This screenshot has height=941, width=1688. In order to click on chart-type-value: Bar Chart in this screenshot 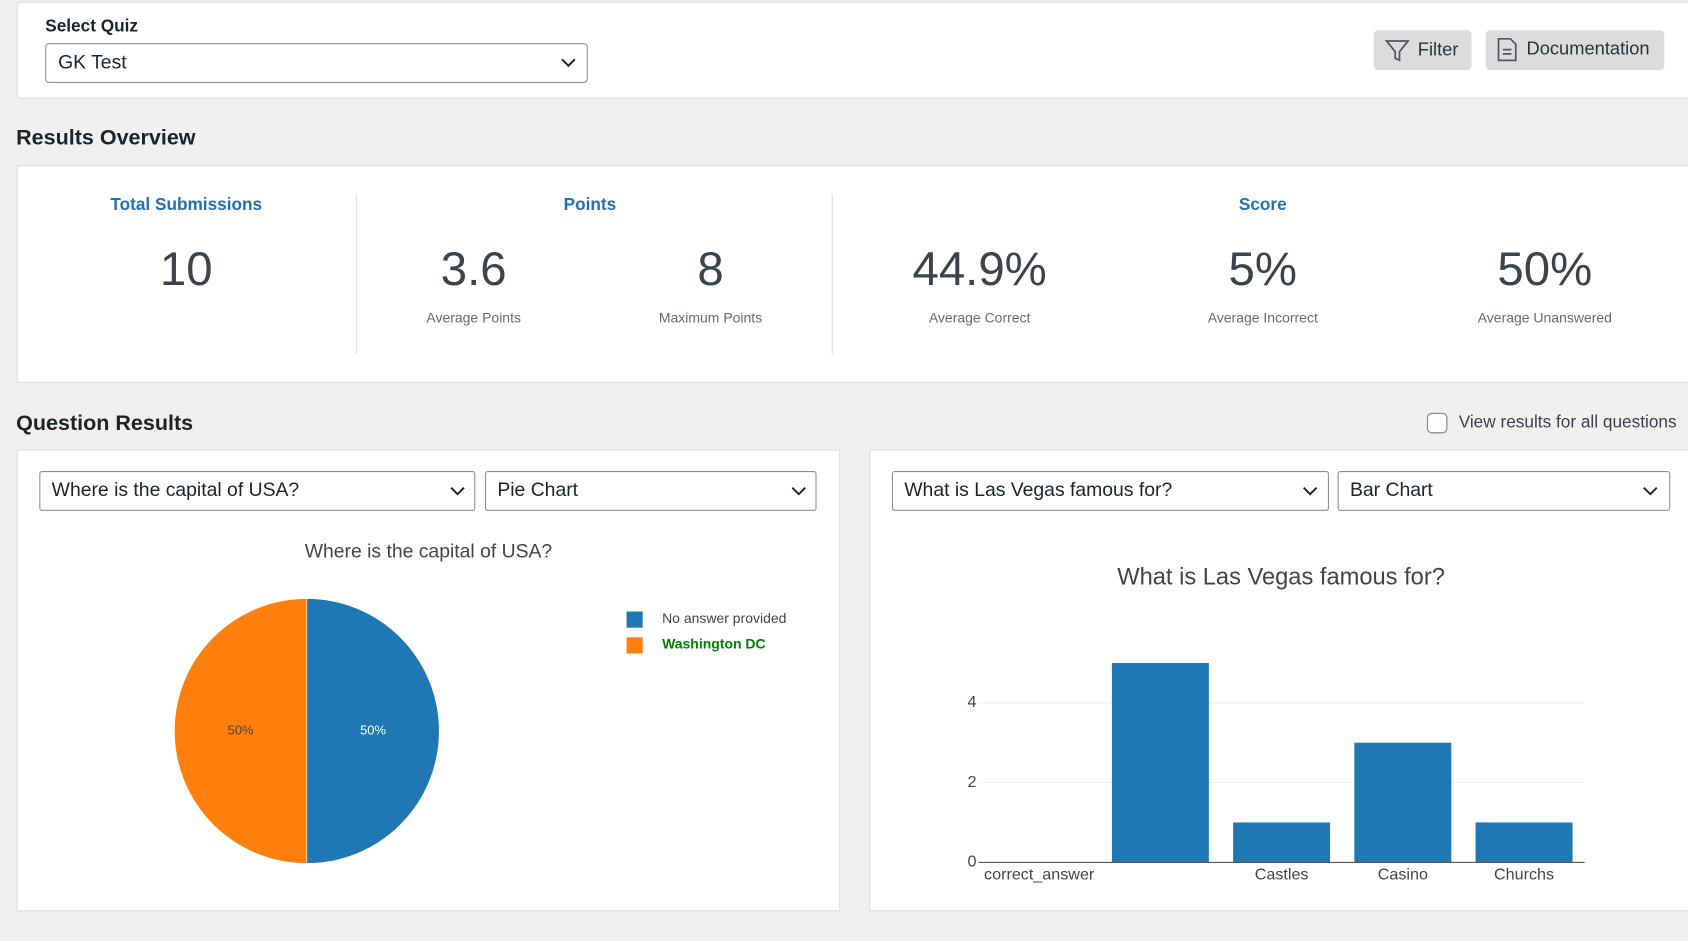, I will do `click(1391, 490)`.